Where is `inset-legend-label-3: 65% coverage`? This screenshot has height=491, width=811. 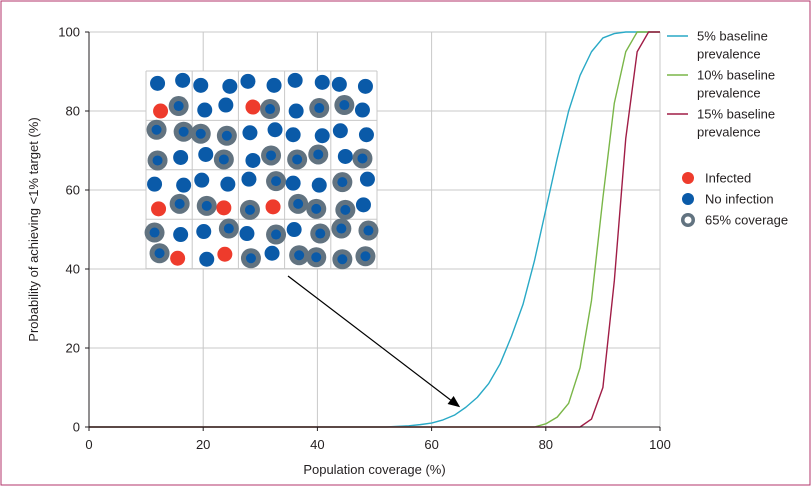 inset-legend-label-3: 65% coverage is located at coordinates (746, 220).